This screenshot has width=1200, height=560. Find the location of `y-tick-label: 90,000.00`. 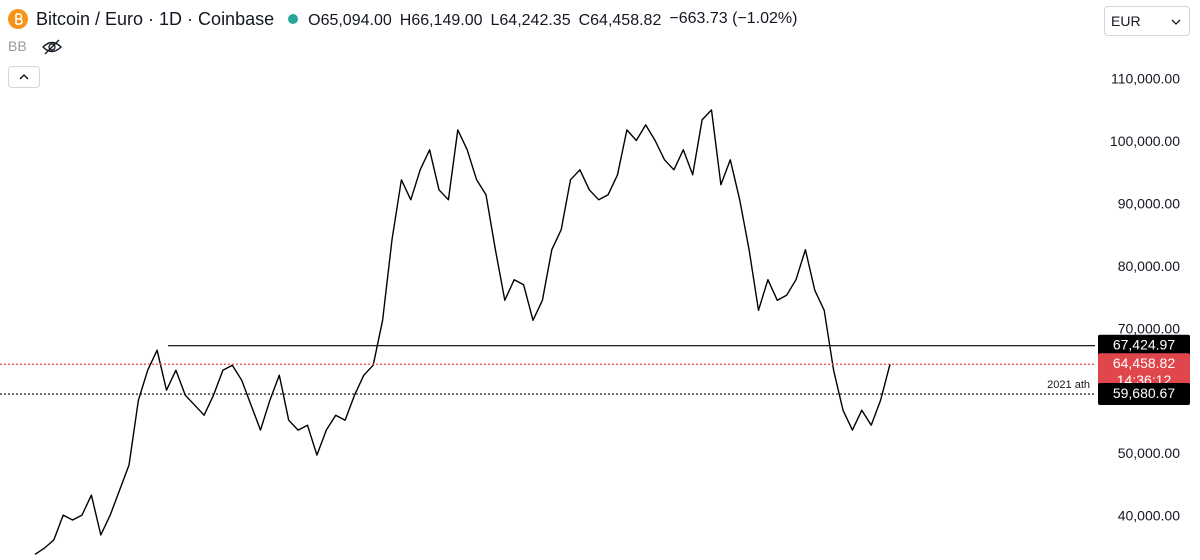

y-tick-label: 90,000.00 is located at coordinates (1149, 203).